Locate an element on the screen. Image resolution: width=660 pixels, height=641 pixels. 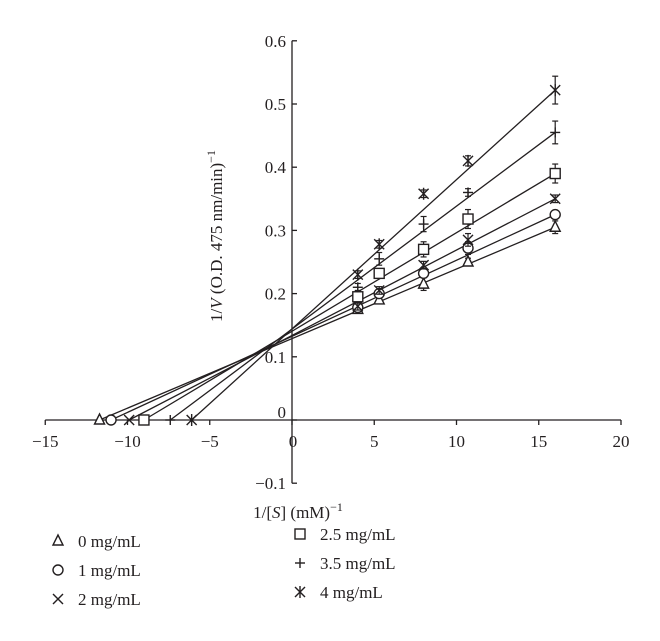
y-tick-label: 0.1 is located at coordinates (275, 357).